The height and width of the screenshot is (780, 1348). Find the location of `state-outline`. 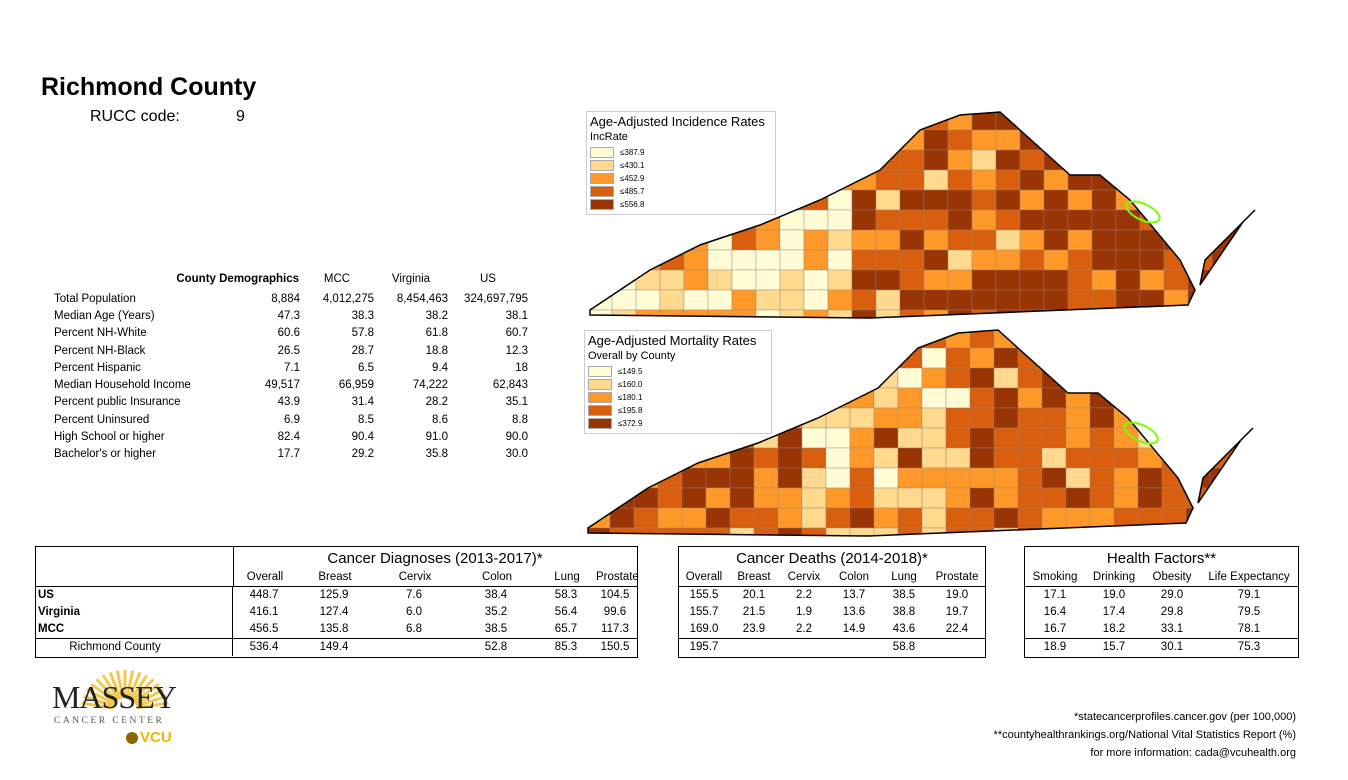

state-outline is located at coordinates (1225, 465).